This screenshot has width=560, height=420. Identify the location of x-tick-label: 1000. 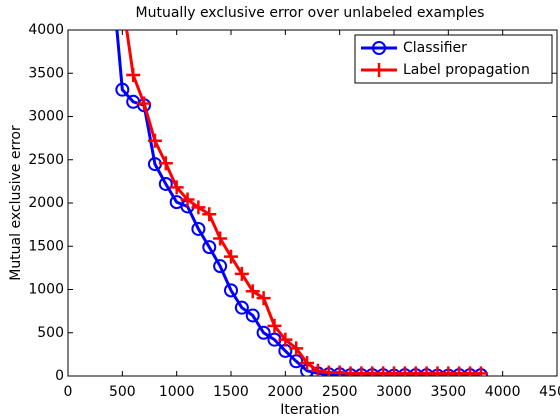
(177, 392).